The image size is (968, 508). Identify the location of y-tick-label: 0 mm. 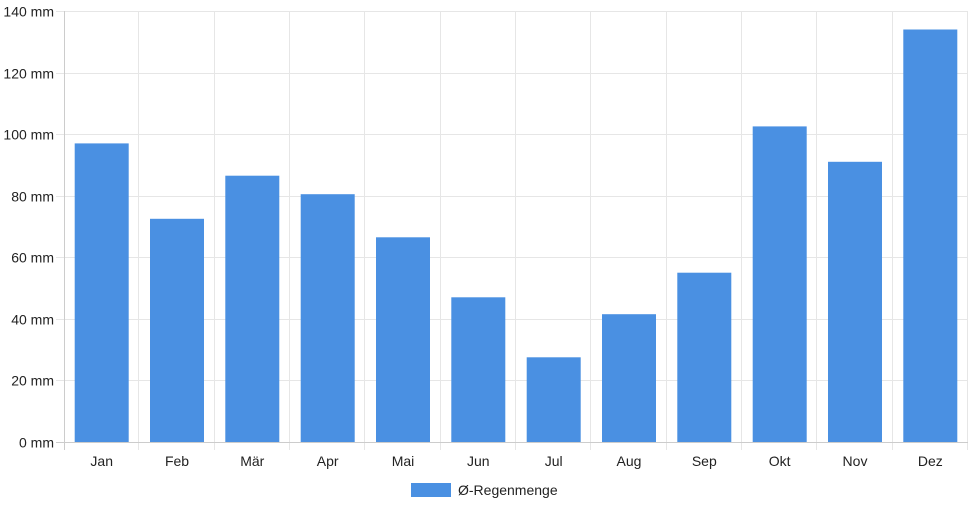
(36, 443).